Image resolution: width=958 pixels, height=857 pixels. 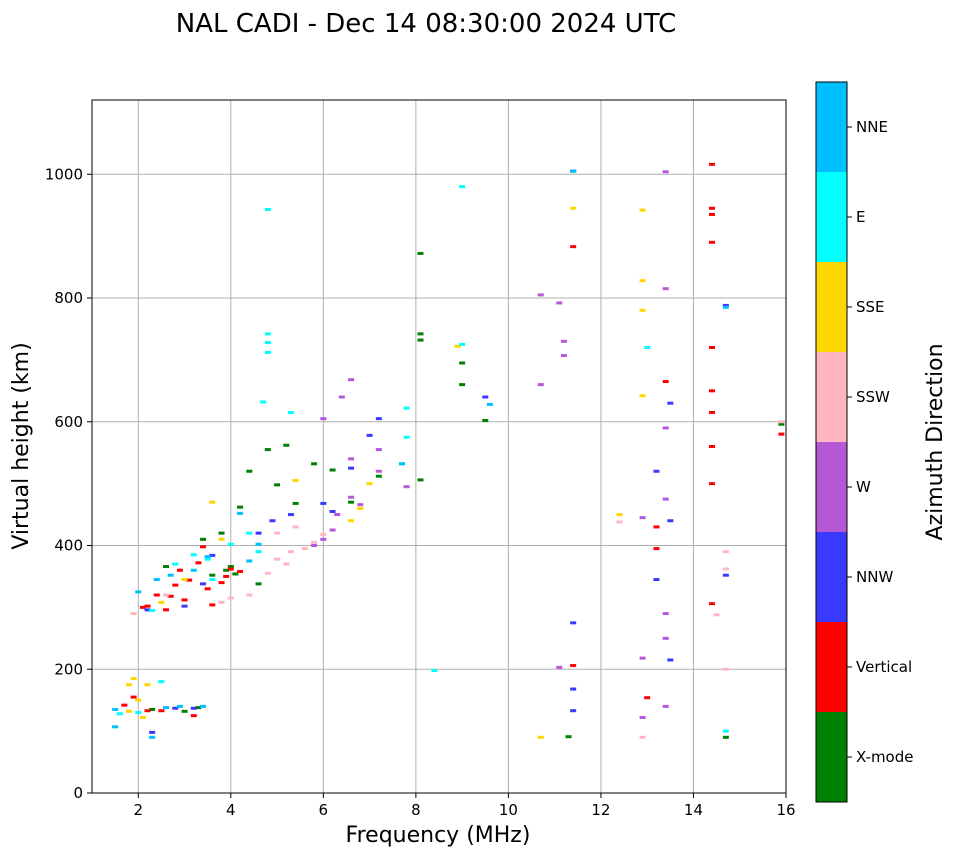 I want to click on colorbar-tick-label: SSE, so click(x=870, y=307).